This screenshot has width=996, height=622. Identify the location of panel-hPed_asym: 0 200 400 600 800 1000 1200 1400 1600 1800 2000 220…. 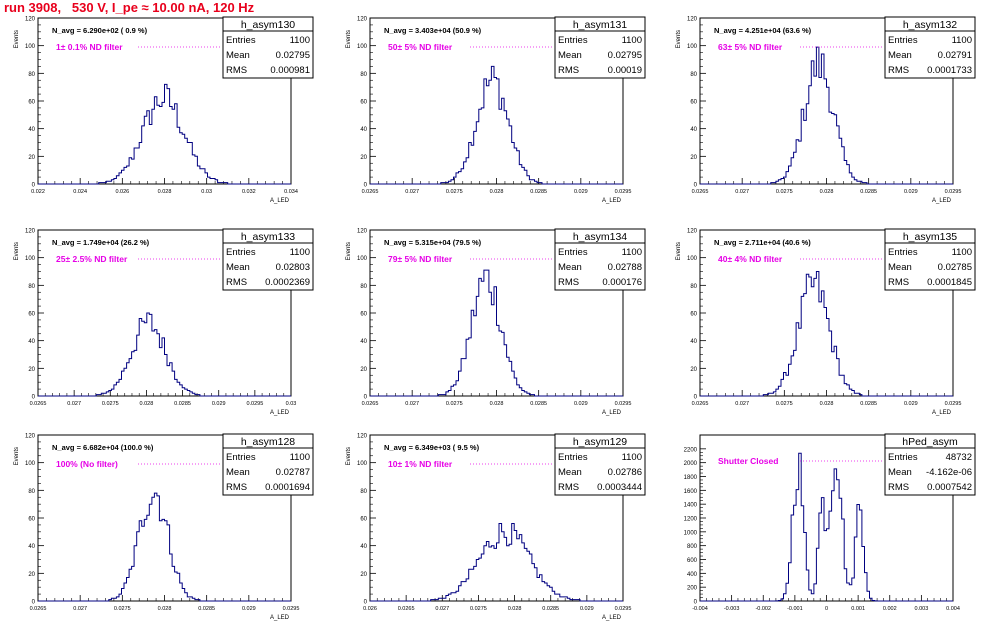
(830, 522).